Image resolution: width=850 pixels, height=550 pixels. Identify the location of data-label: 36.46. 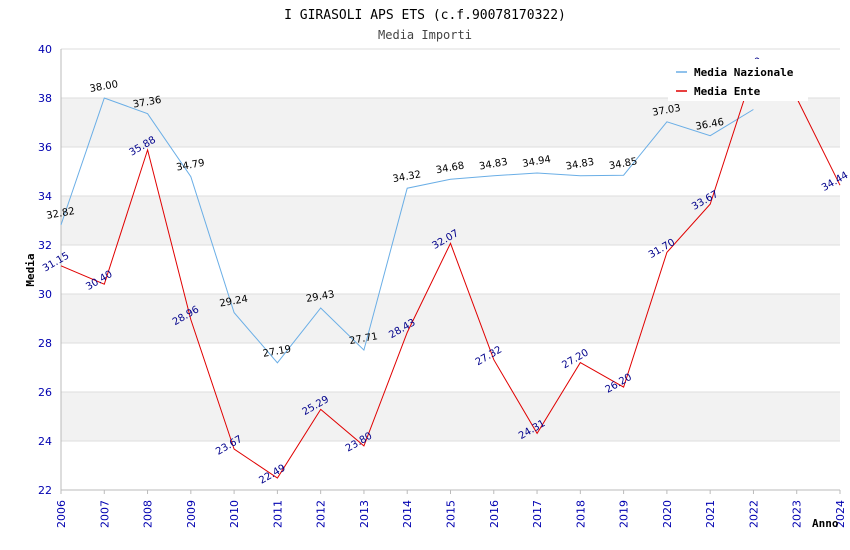
(710, 125).